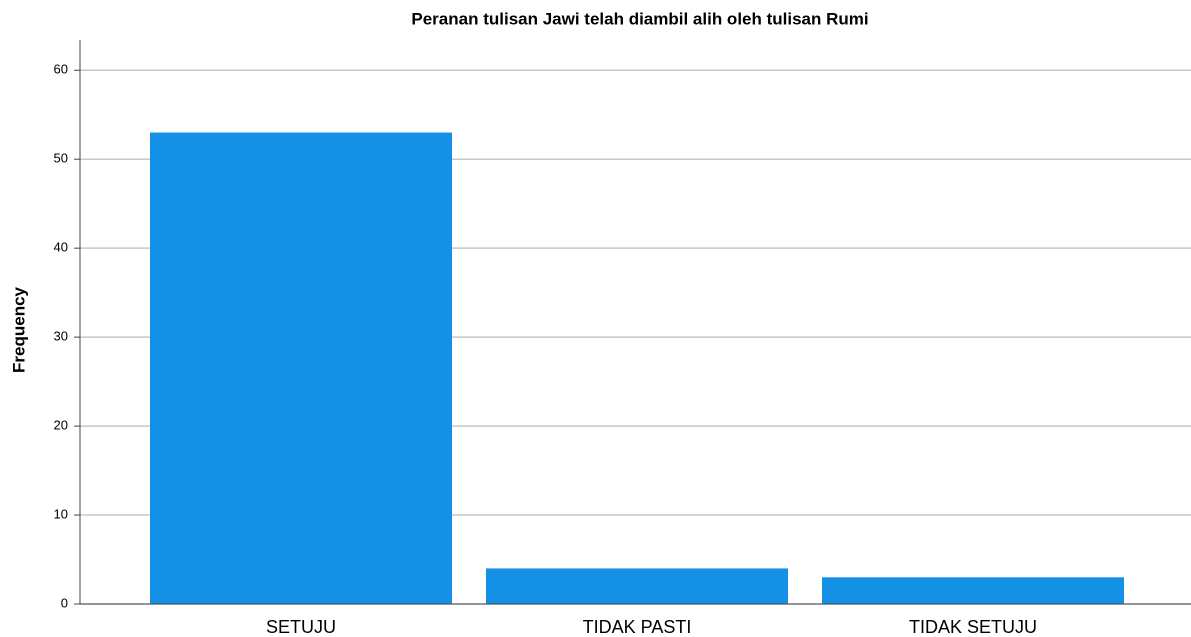  What do you see at coordinates (61, 336) in the screenshot?
I see `y-tick-label: 30` at bounding box center [61, 336].